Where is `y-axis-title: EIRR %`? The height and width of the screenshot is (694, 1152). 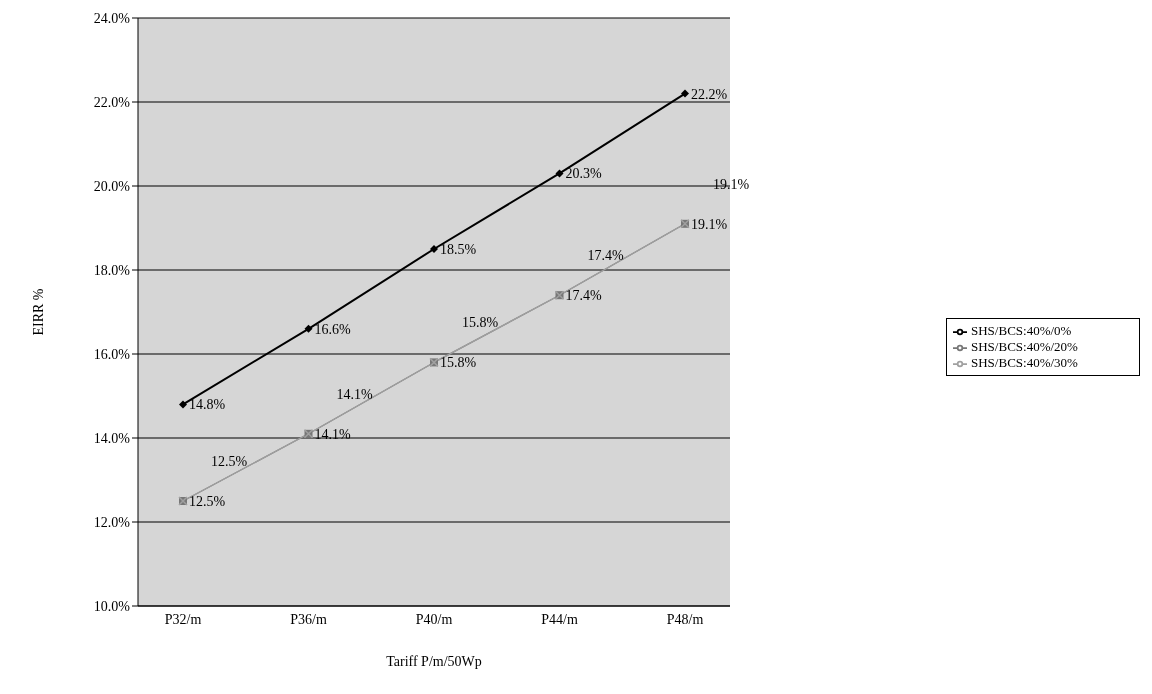
y-axis-title: EIRR % is located at coordinates (38, 312).